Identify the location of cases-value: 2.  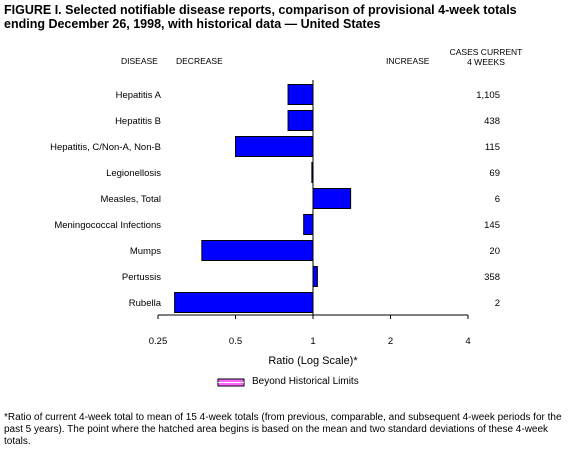
(497, 303).